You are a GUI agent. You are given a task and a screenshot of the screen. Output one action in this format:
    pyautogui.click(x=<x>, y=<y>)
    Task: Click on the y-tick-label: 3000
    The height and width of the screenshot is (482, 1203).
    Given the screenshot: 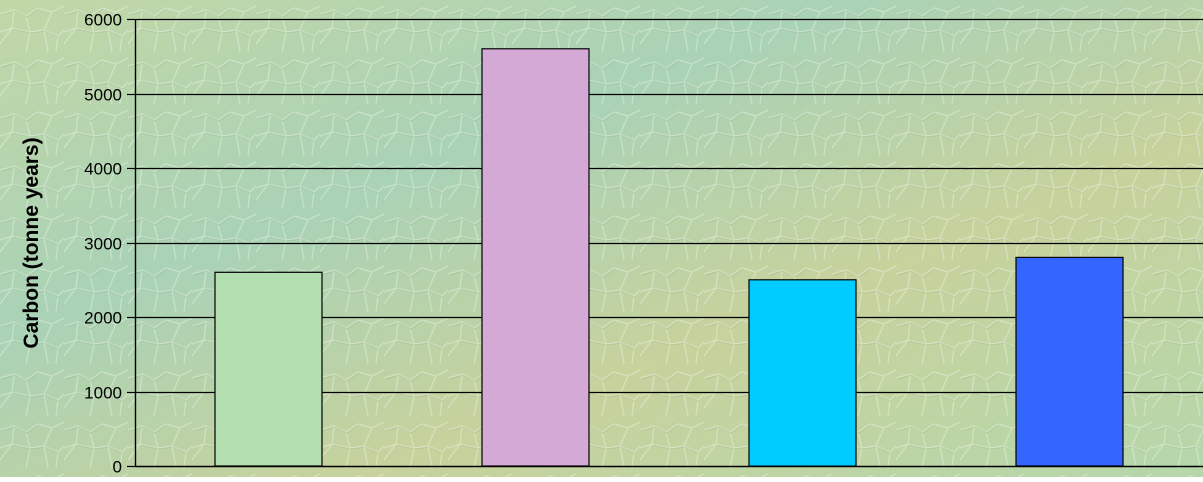 What is the action you would take?
    pyautogui.click(x=103, y=244)
    